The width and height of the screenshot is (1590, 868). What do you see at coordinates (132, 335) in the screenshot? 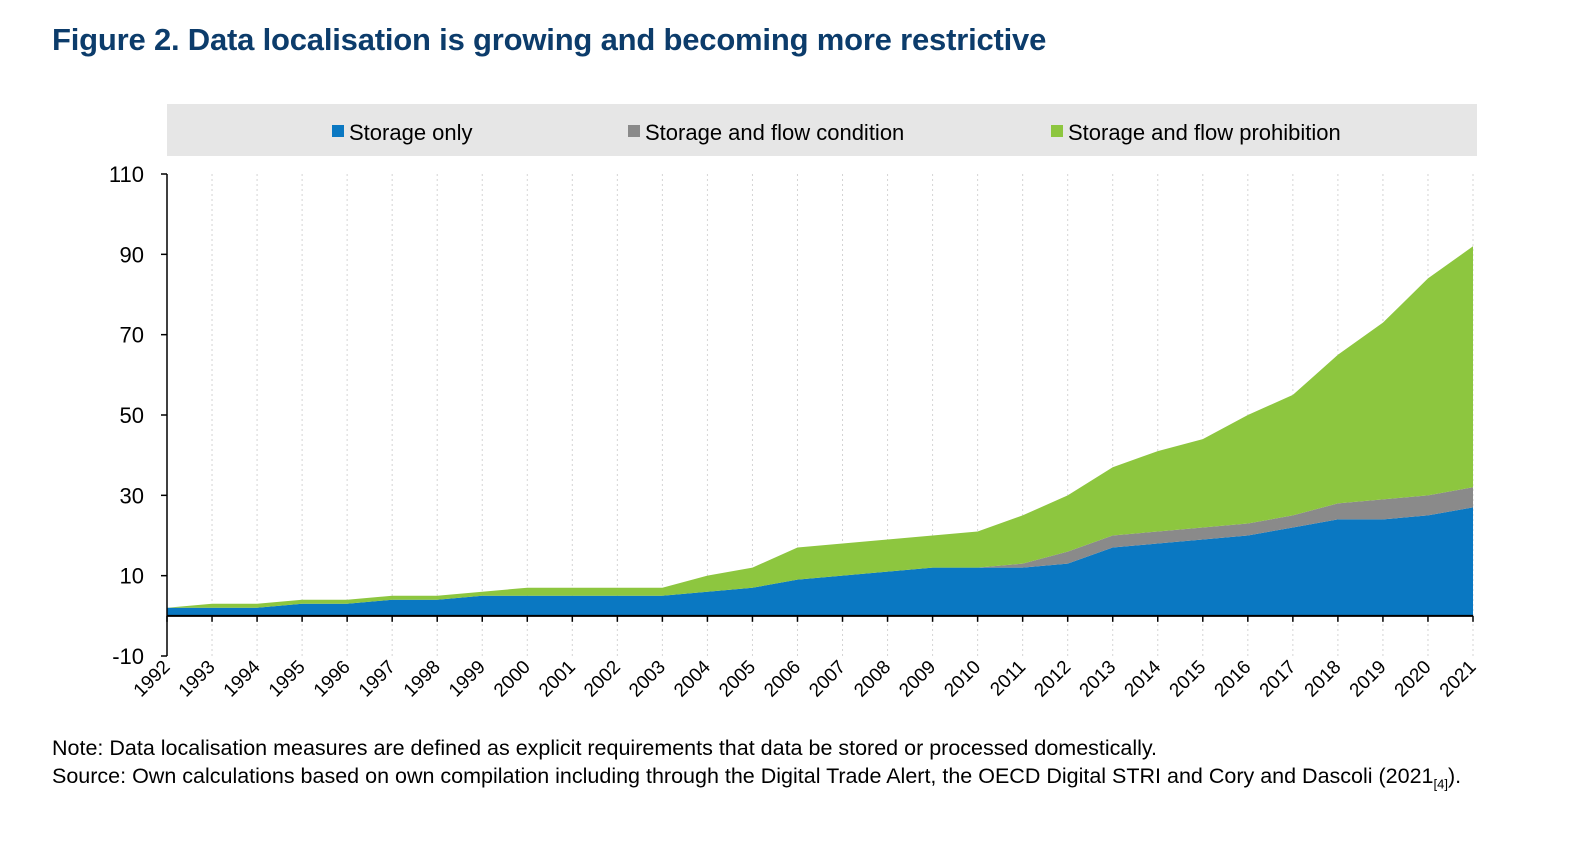
I see `y-tick-label: 70` at bounding box center [132, 335].